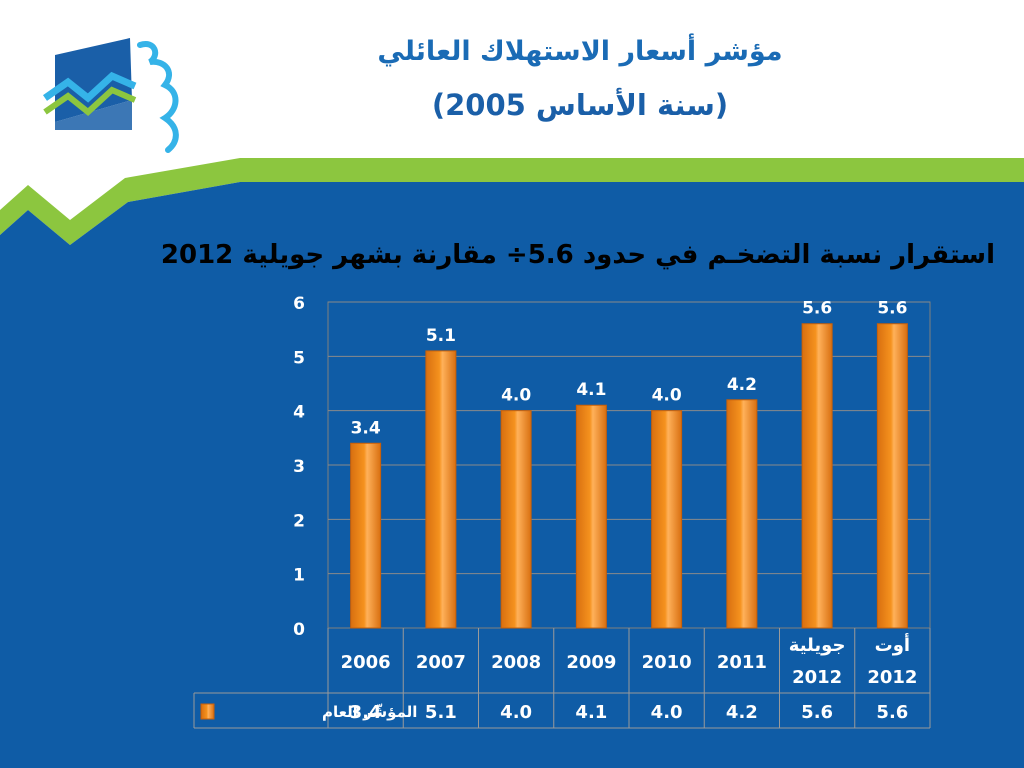 Image resolution: width=1024 pixels, height=768 pixels. What do you see at coordinates (742, 385) in the screenshot?
I see `data-label: 4.2` at bounding box center [742, 385].